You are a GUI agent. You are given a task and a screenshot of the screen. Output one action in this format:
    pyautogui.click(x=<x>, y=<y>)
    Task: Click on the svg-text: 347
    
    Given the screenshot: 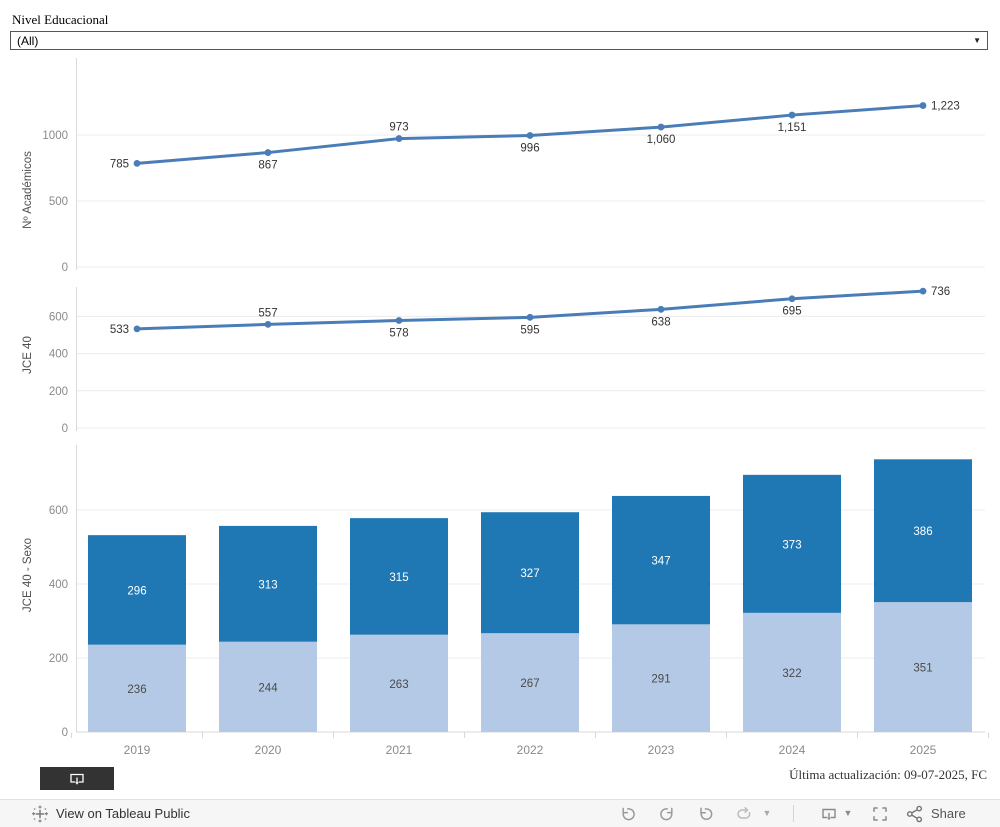 What is the action you would take?
    pyautogui.click(x=660, y=562)
    